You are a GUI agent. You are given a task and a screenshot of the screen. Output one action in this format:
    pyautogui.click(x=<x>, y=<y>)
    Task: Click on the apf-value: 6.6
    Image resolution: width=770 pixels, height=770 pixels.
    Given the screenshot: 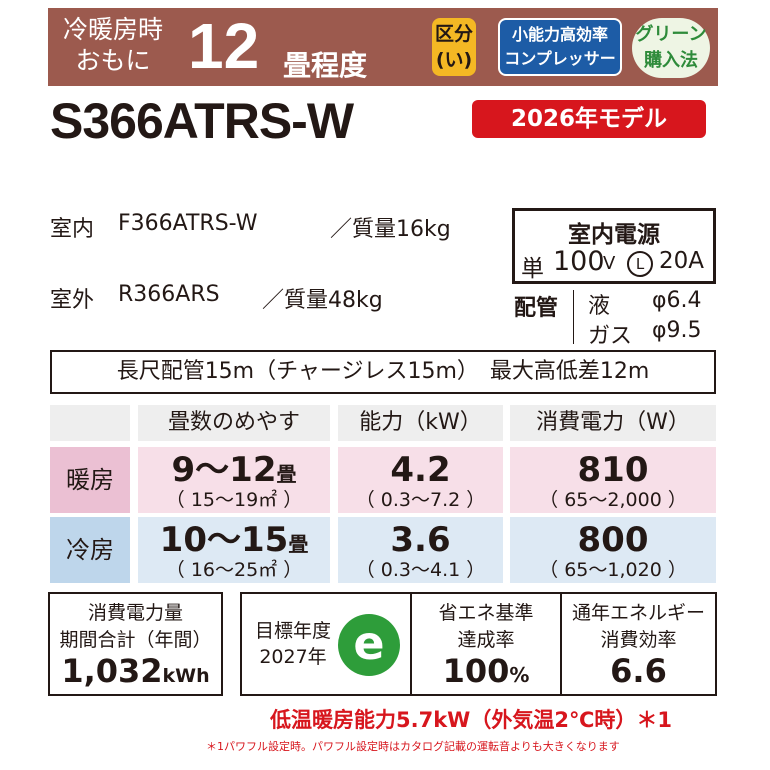 What is the action you would take?
    pyautogui.click(x=638, y=671)
    